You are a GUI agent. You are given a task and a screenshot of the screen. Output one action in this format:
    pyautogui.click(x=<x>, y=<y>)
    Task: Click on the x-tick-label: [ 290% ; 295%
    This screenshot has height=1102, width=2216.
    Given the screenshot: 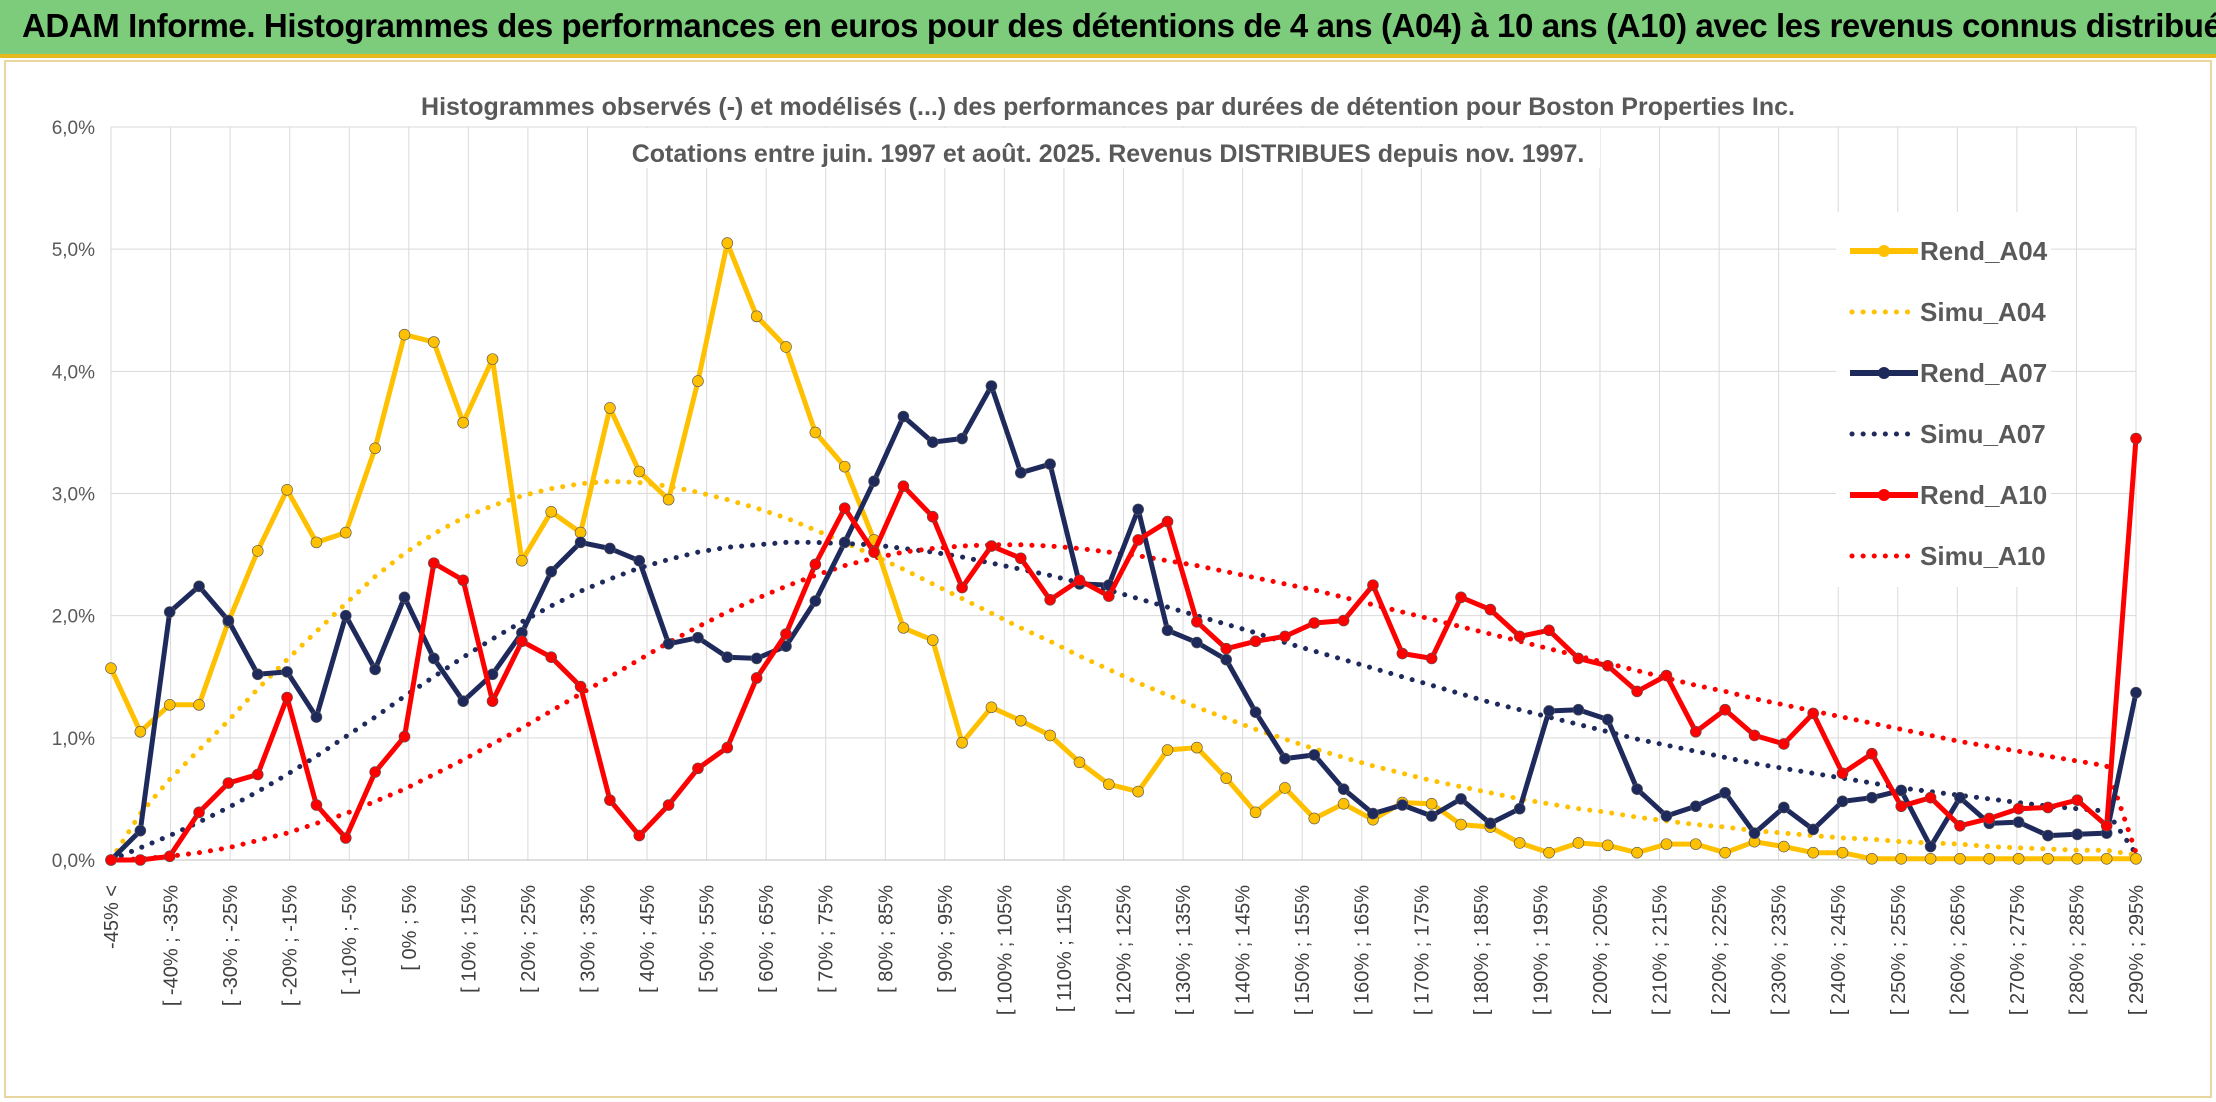 What is the action you would take?
    pyautogui.click(x=2137, y=950)
    